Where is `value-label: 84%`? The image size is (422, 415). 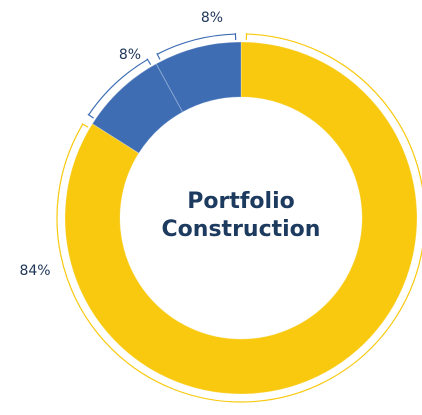
value-label: 84% is located at coordinates (34, 271).